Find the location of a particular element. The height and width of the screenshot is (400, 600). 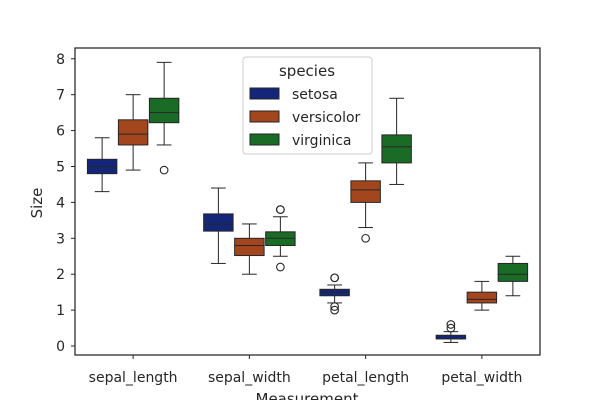

y-tick-label: 1 is located at coordinates (60, 311).